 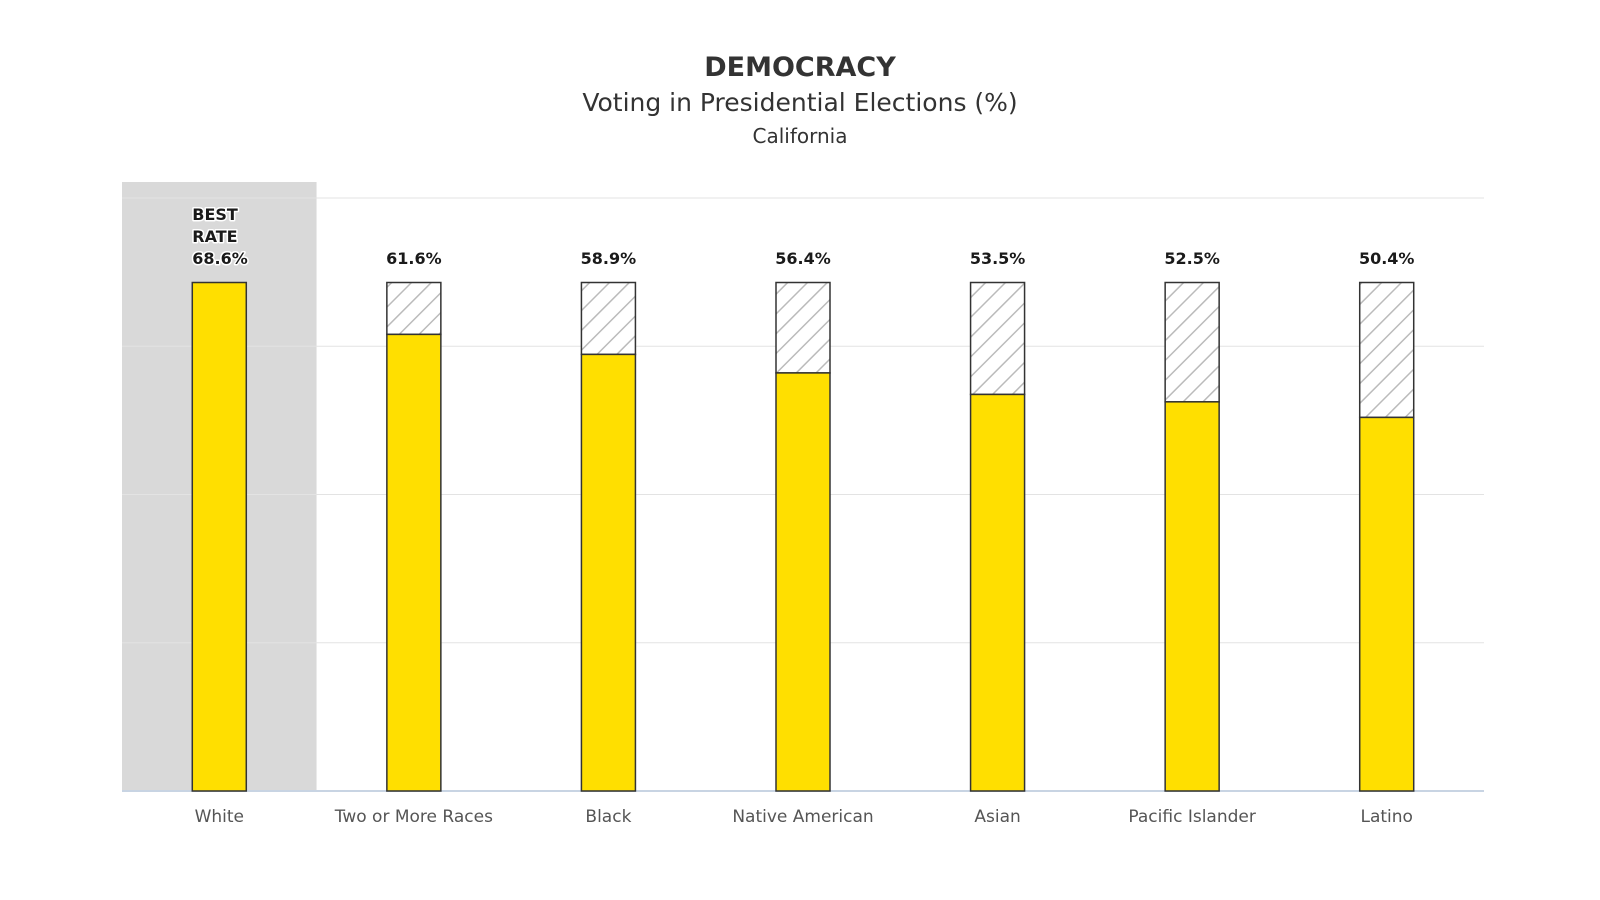 I want to click on best-rate-label: BEST, so click(x=215, y=214).